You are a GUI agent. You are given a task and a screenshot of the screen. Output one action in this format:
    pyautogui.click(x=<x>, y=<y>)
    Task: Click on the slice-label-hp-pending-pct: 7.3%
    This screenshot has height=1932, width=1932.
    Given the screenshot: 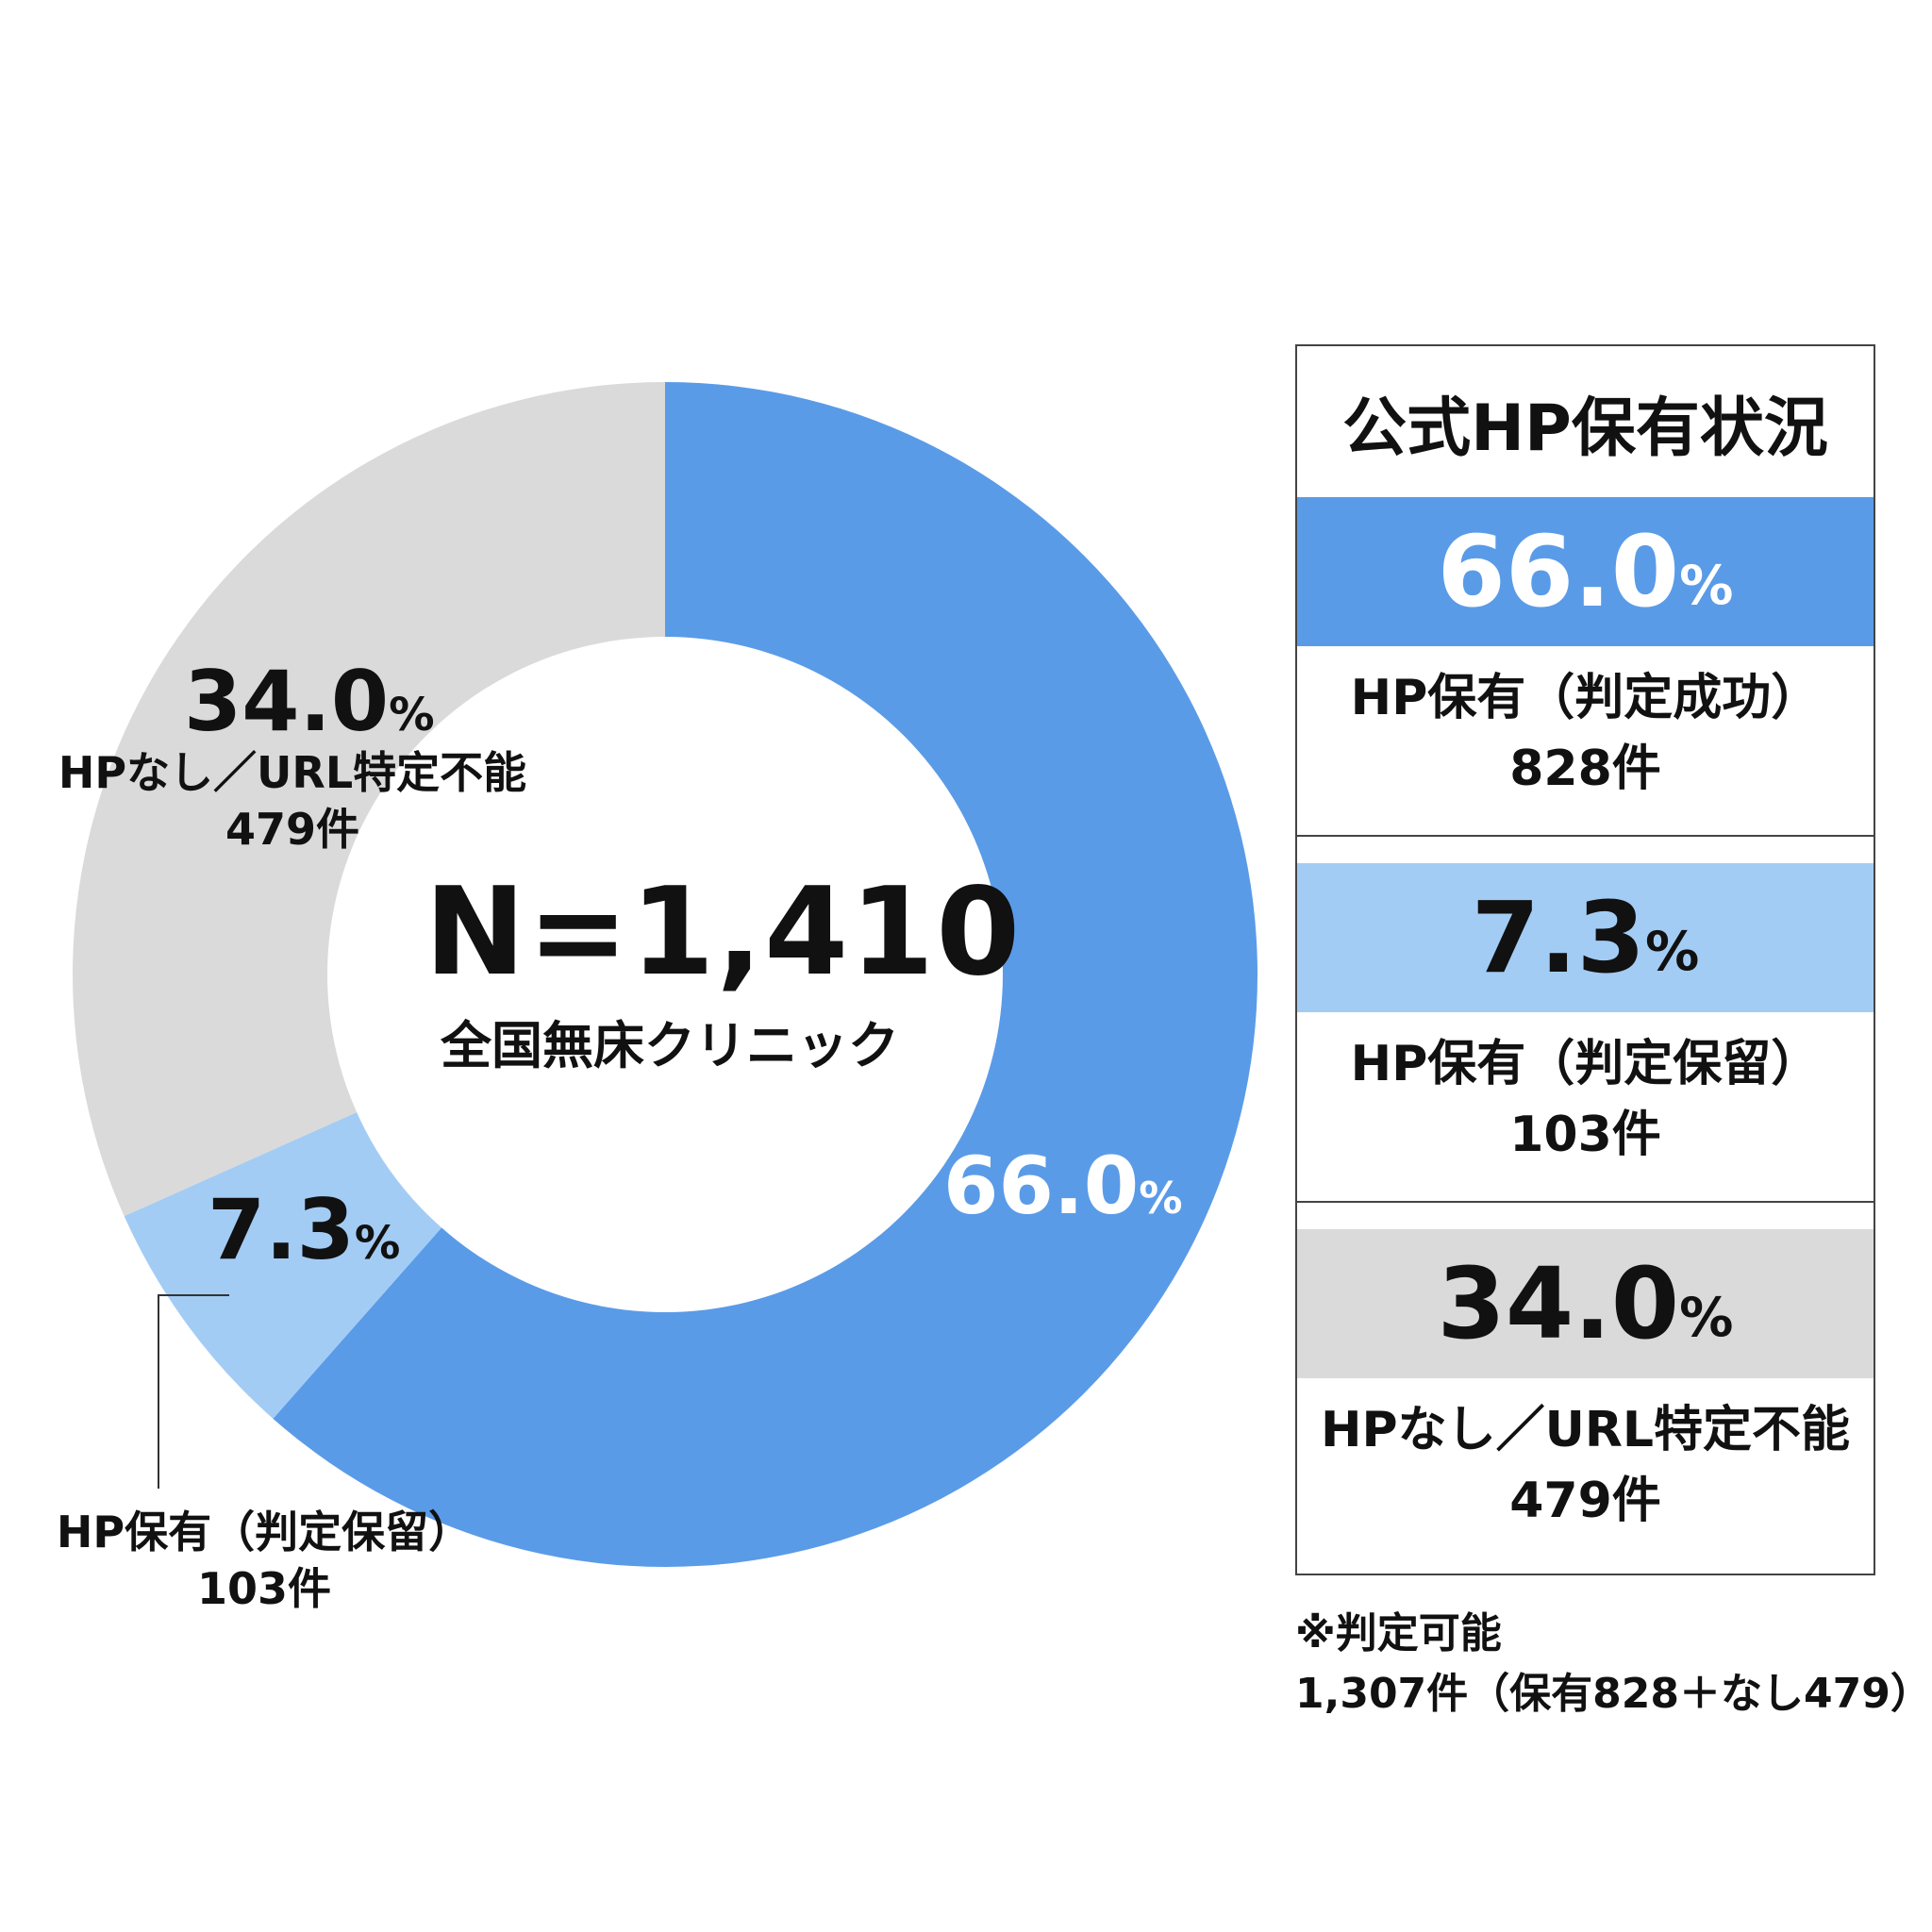 What is the action you would take?
    pyautogui.click(x=304, y=1229)
    